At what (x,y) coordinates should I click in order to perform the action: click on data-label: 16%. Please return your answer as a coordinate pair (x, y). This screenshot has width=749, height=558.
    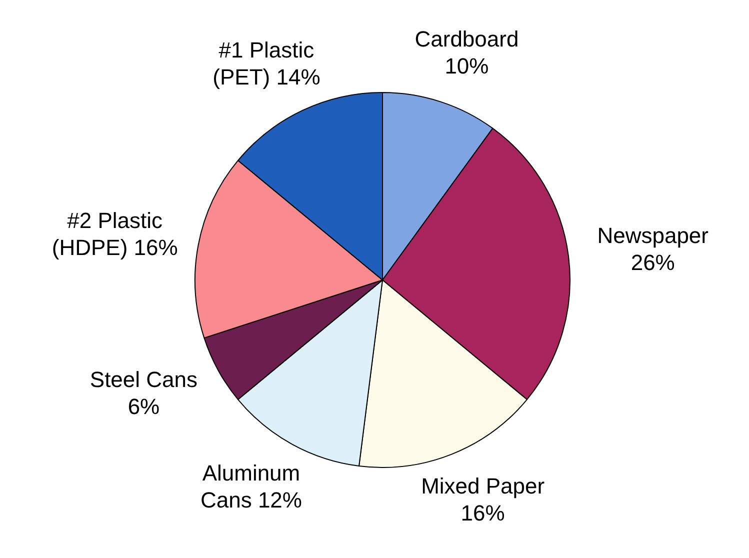
    Looking at the image, I should click on (482, 513).